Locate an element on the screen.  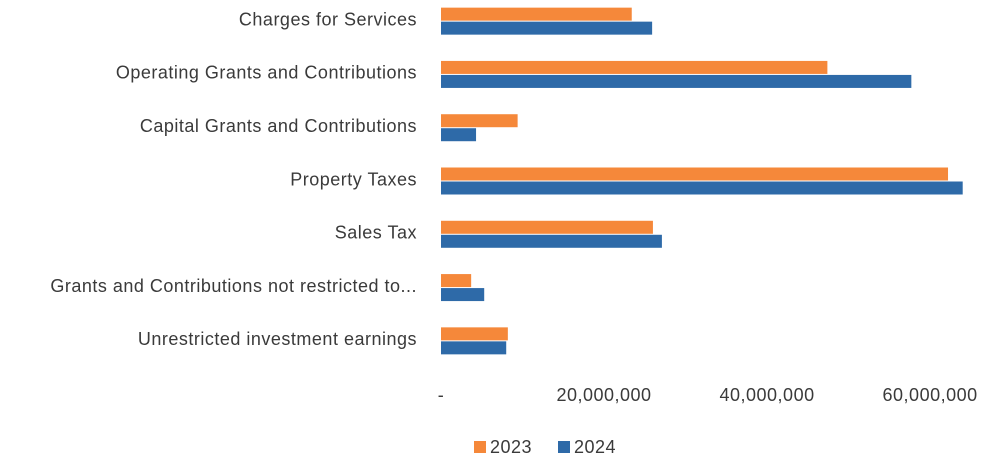
legend-label: 2023 is located at coordinates (511, 447).